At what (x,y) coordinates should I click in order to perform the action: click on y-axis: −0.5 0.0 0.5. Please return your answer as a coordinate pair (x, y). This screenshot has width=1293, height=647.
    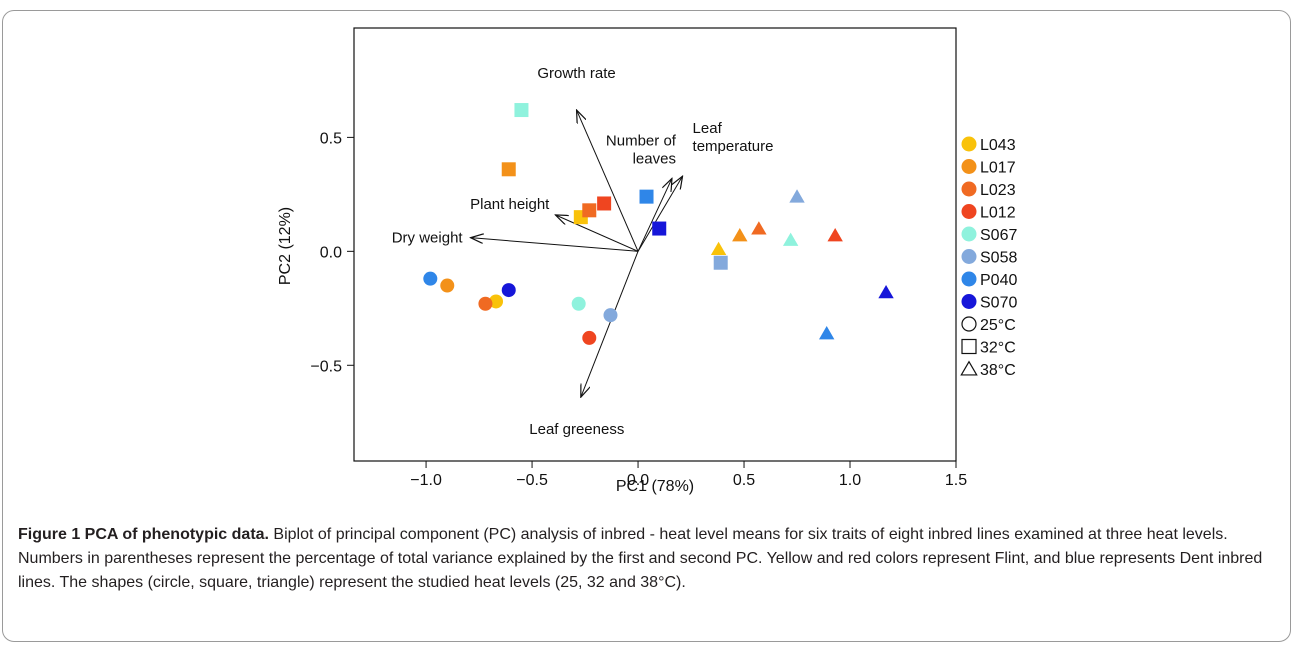
    Looking at the image, I should click on (332, 252).